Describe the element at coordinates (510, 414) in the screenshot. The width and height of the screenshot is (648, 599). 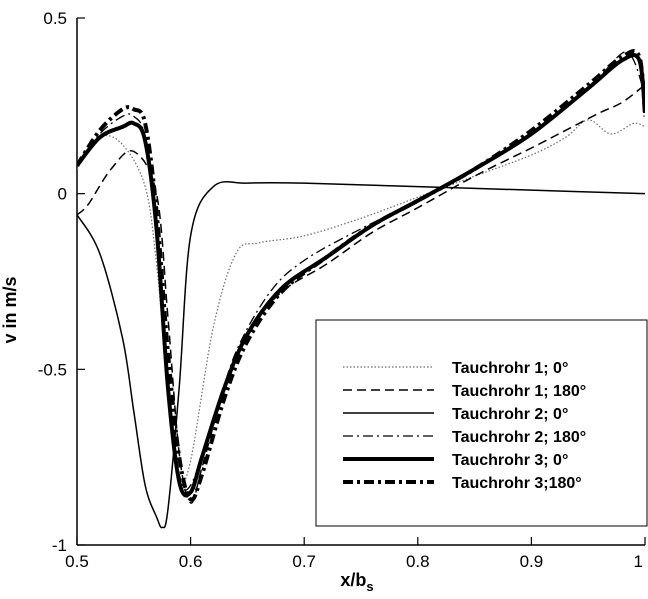
I see `legend-label-3: Tauchrohr 2; 0°` at that location.